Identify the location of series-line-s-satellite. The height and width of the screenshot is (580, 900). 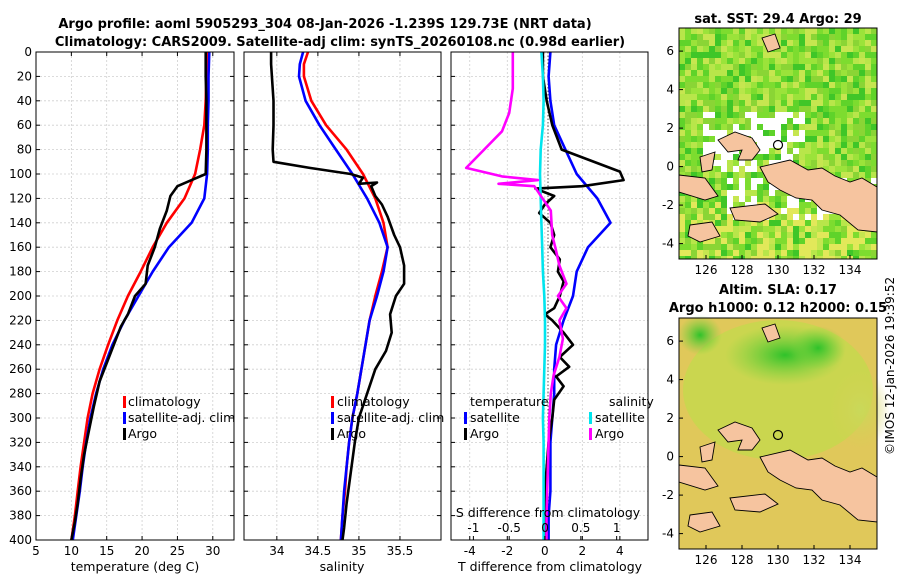
(542, 295).